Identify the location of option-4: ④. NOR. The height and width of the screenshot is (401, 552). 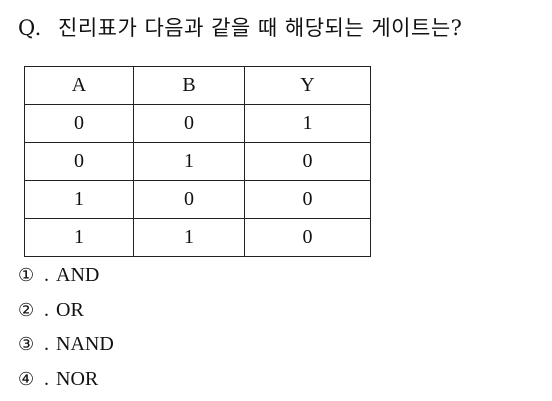
(66, 381).